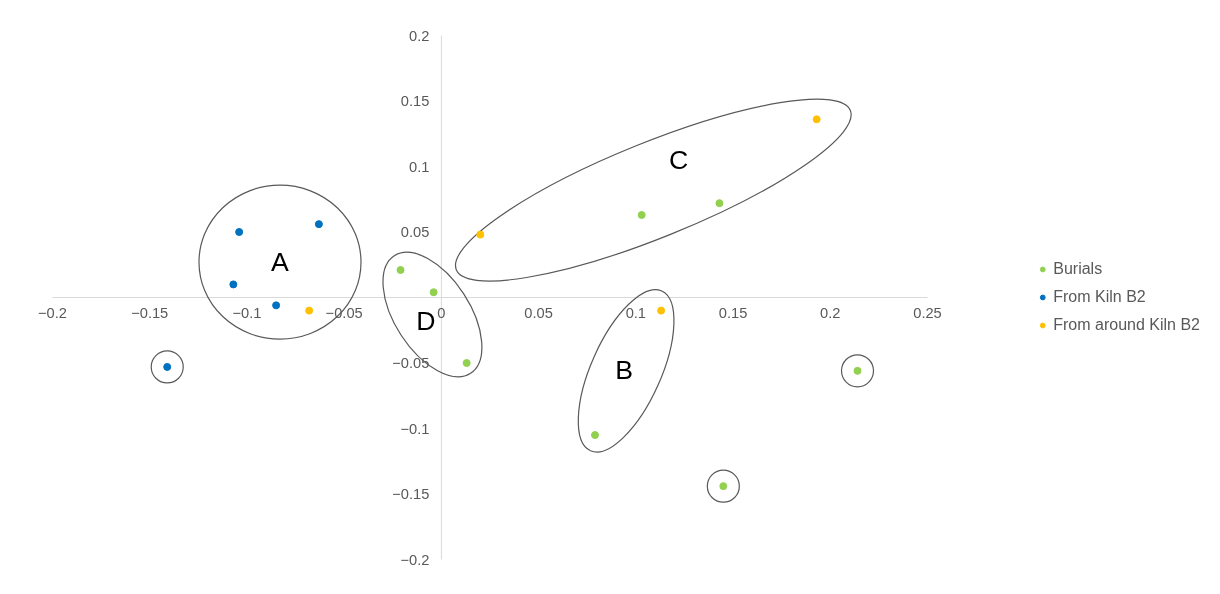 The image size is (1220, 594). I want to click on legend-label: From around Kiln B2, so click(1126, 325).